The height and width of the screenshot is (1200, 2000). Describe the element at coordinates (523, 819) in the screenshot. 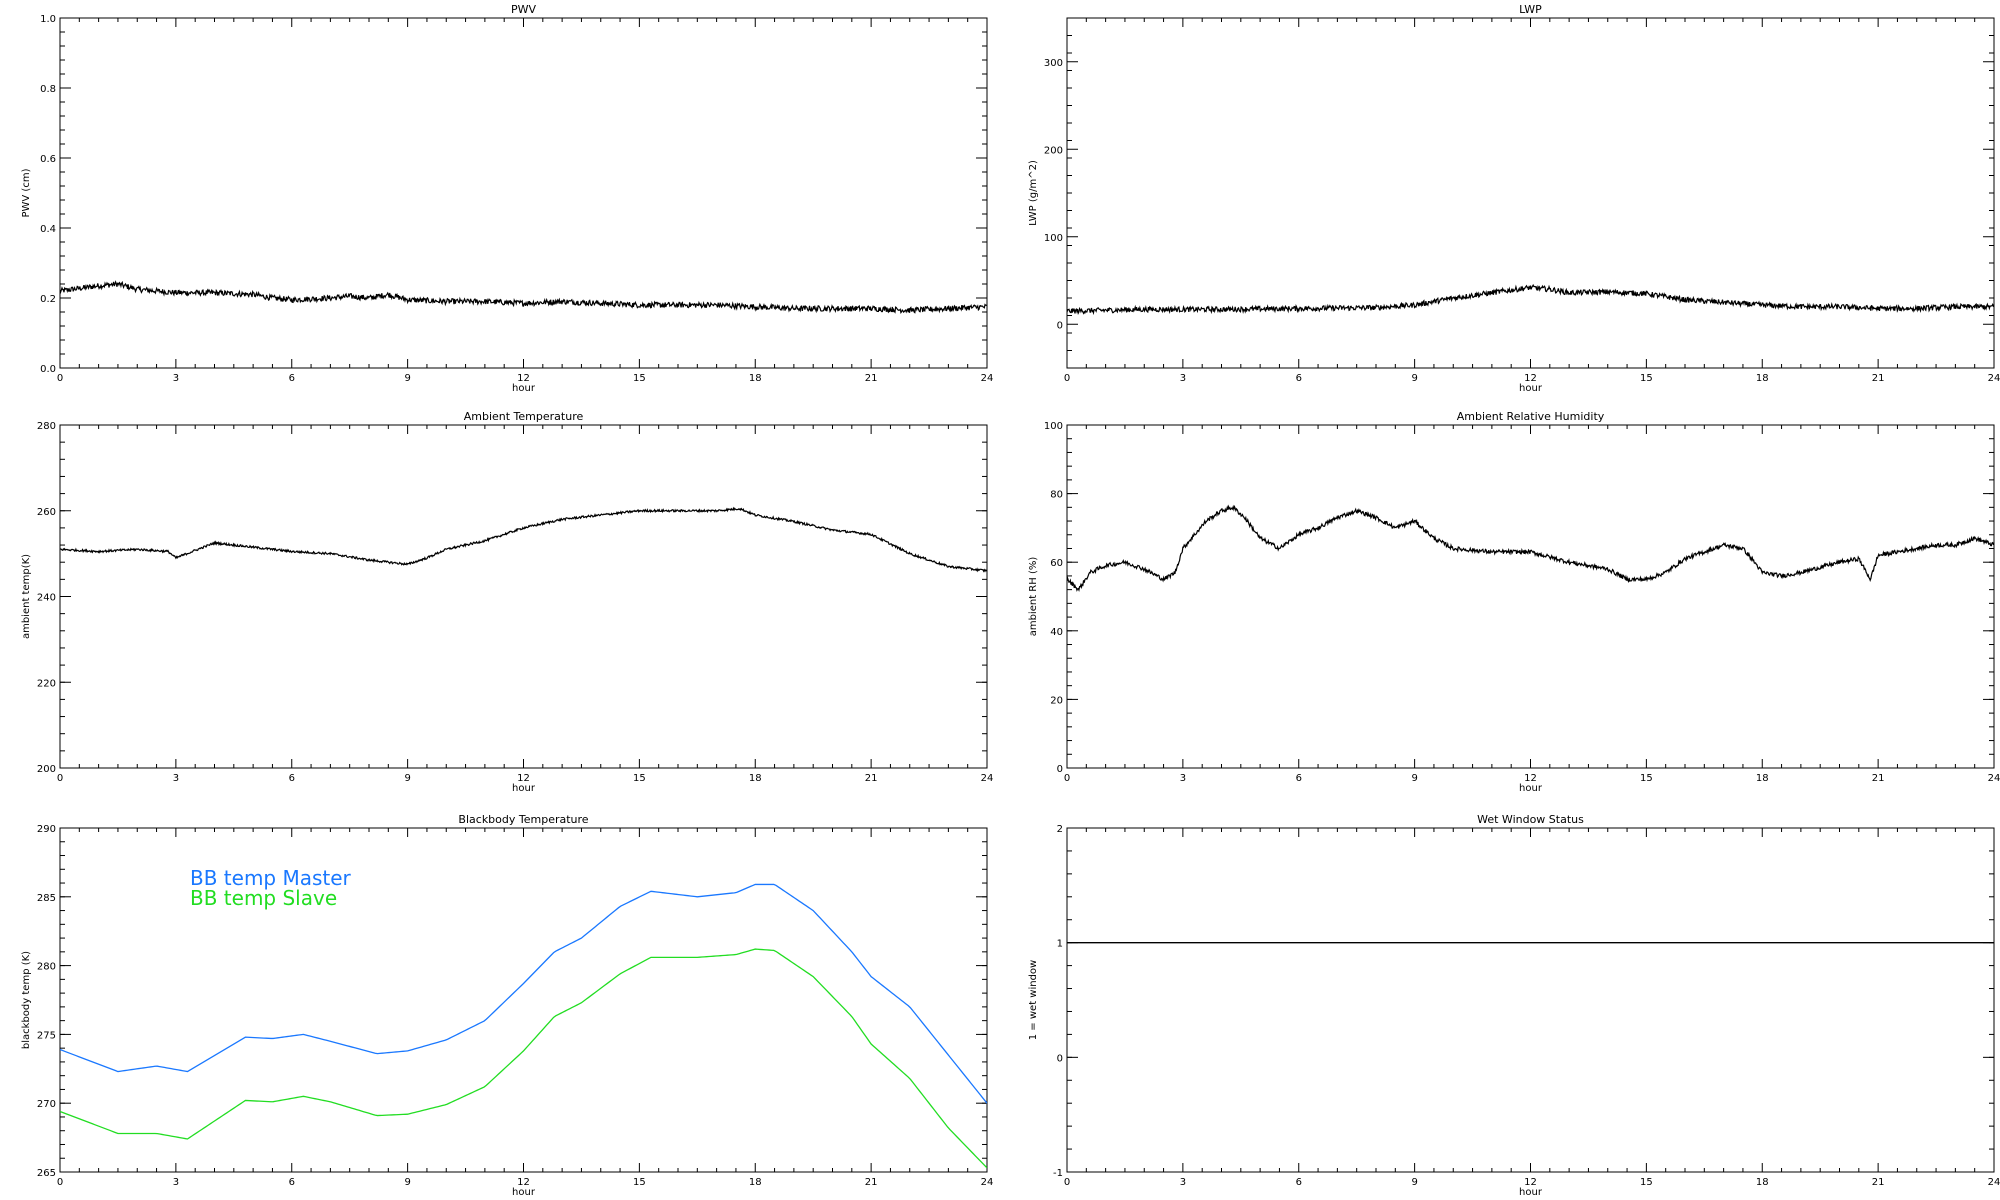

I see `chart-title: Blackbody Temperature` at that location.